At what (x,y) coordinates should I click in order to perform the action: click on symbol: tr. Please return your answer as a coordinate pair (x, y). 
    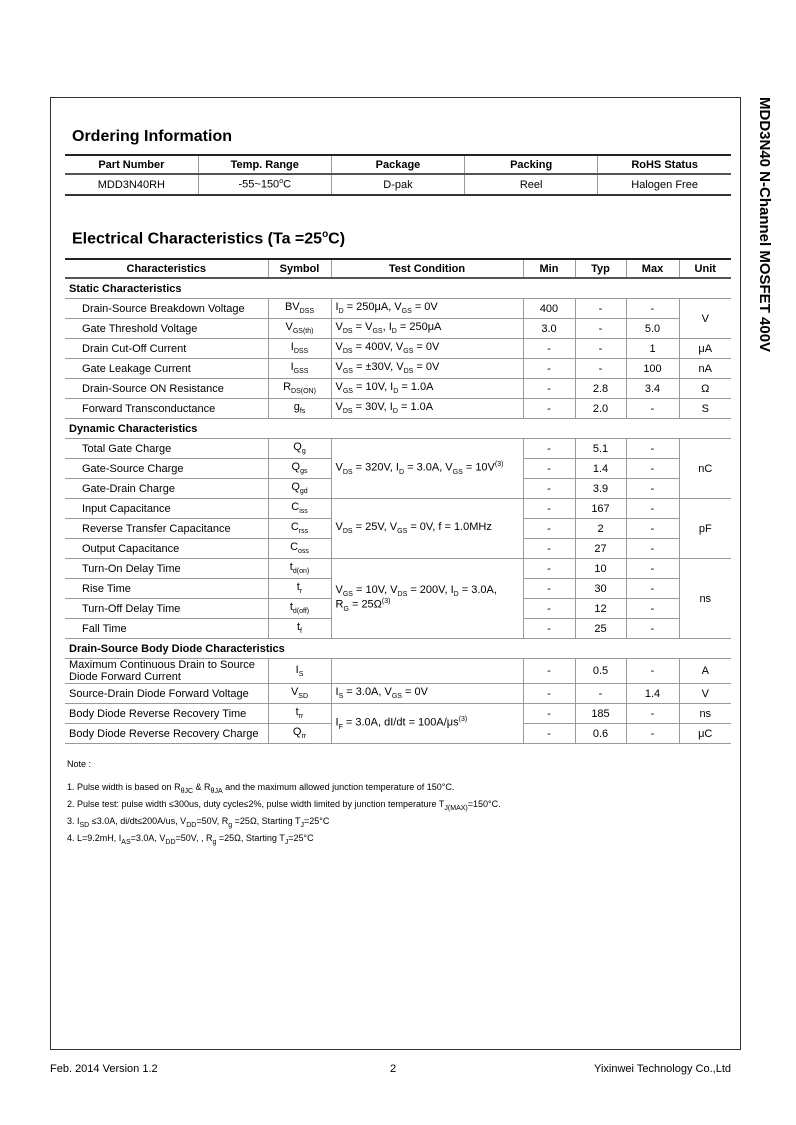
    Looking at the image, I should click on (299, 588).